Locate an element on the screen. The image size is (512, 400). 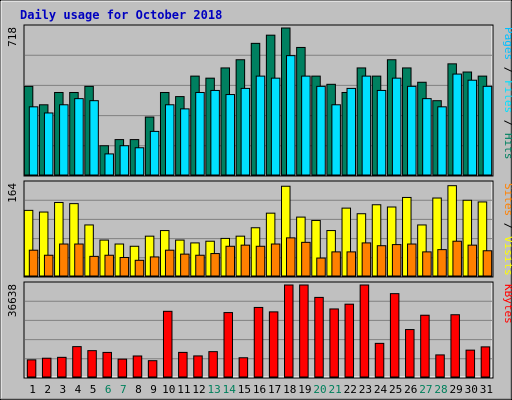
day-label-1: 1 is located at coordinates (32, 389).